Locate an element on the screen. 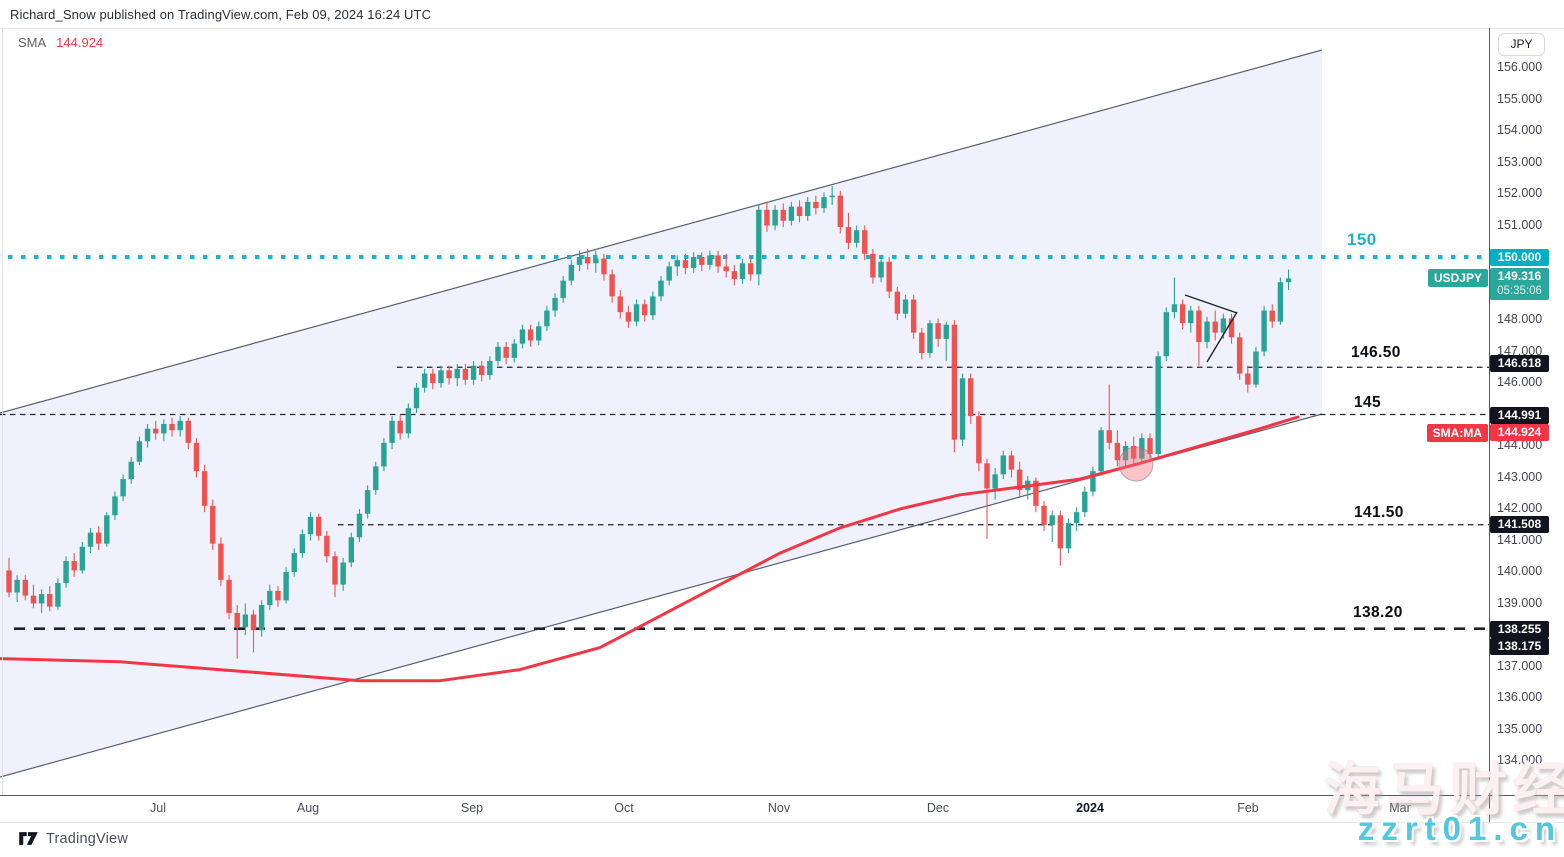 The height and width of the screenshot is (857, 1564). watermark-site-name: 海马财经 is located at coordinates (1444, 790).